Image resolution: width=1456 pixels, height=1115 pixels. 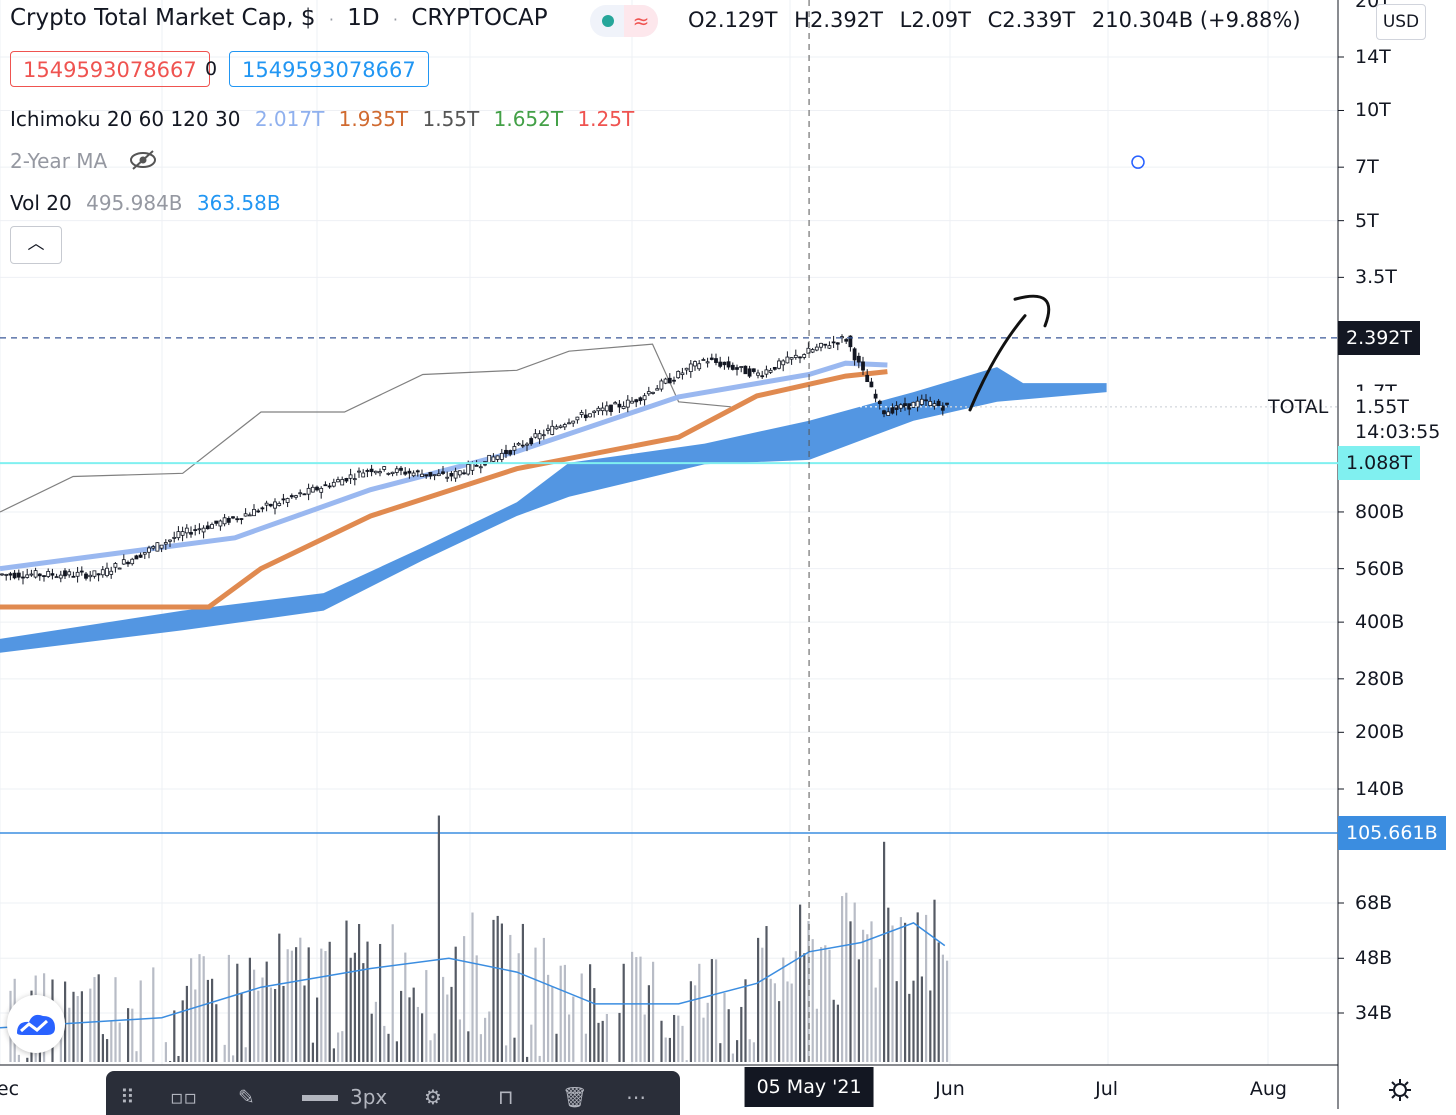 I want to click on current-price-label: 1.55T, so click(x=1382, y=407).